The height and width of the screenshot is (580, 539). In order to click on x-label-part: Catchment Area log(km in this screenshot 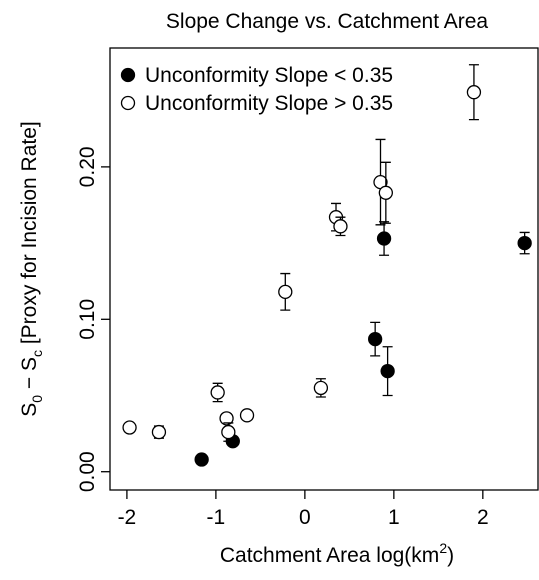, I will do `click(329, 555)`.